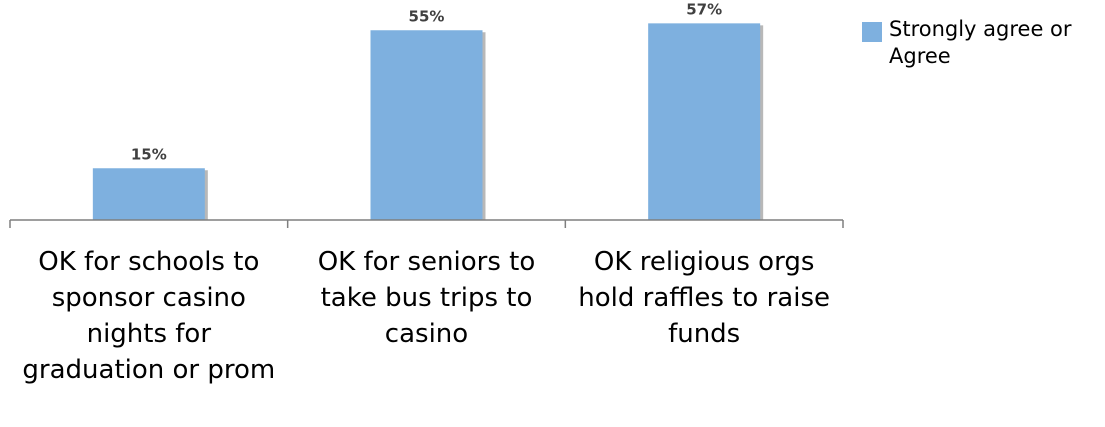  Describe the element at coordinates (149, 154) in the screenshot. I see `data-label: 15%` at that location.